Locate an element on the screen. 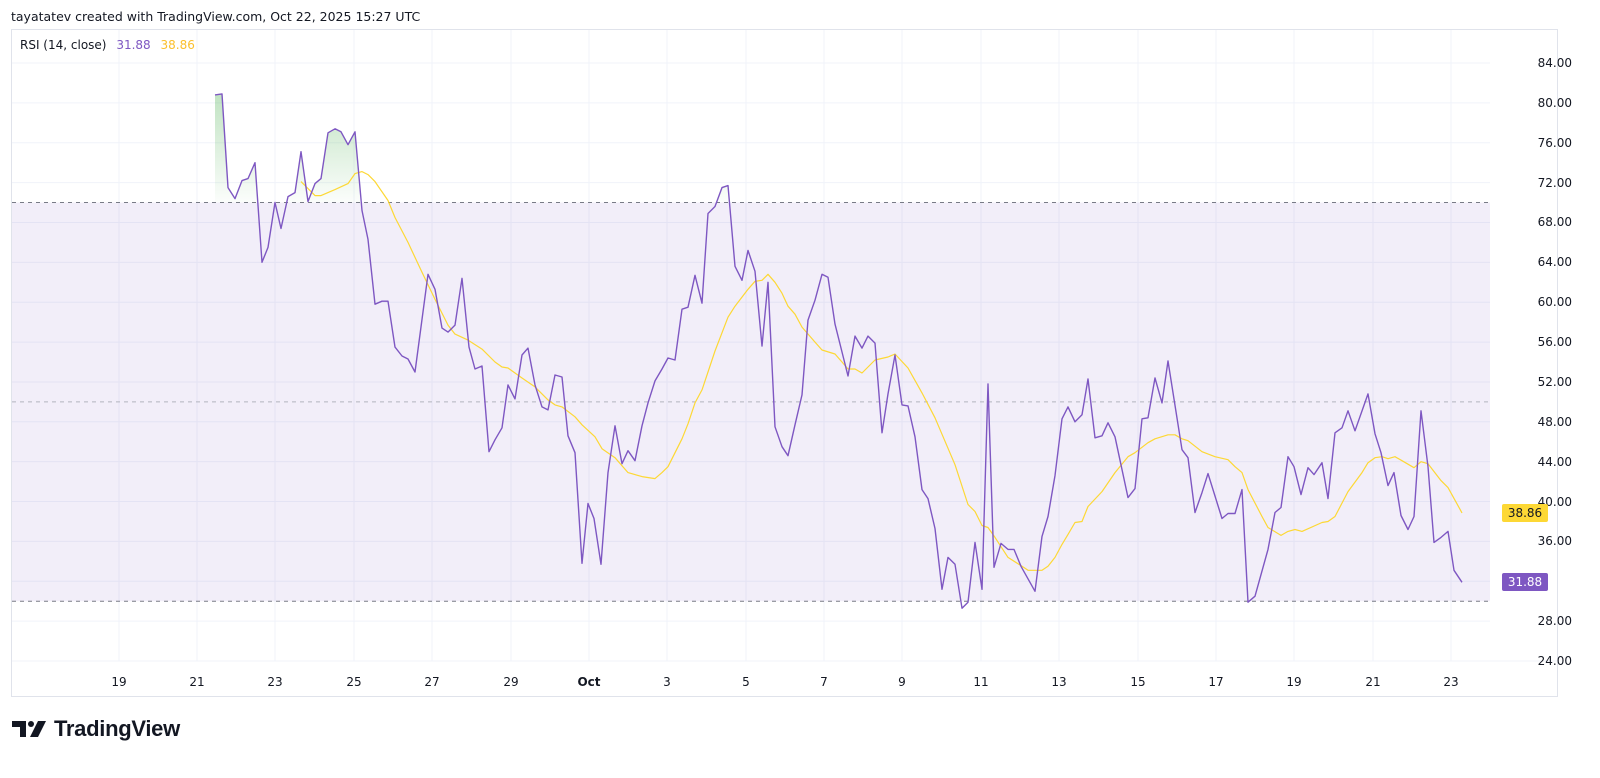 Image resolution: width=1600 pixels, height=778 pixels. x-axis-tick-label: 11 is located at coordinates (981, 682).